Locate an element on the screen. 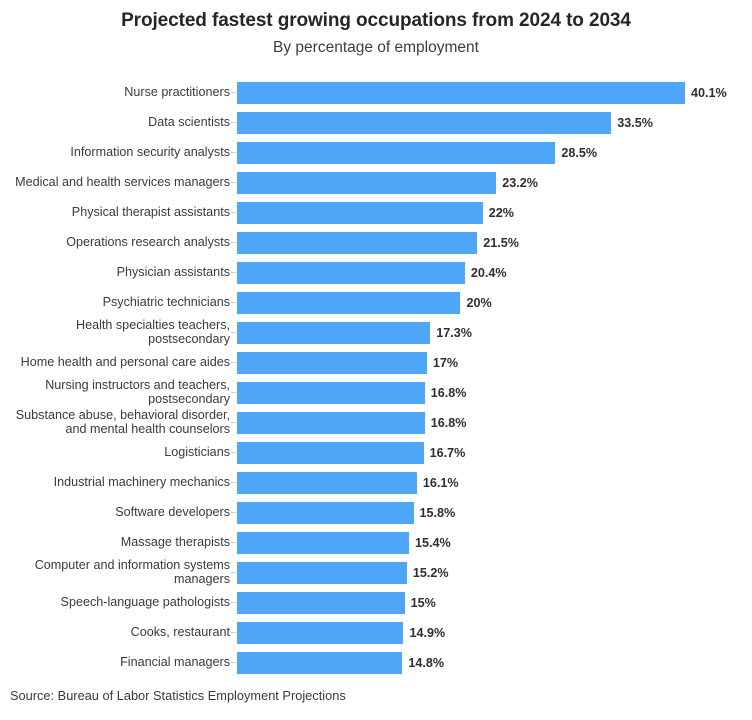 The width and height of the screenshot is (752, 720). bar-value-label: 16.8% is located at coordinates (448, 423).